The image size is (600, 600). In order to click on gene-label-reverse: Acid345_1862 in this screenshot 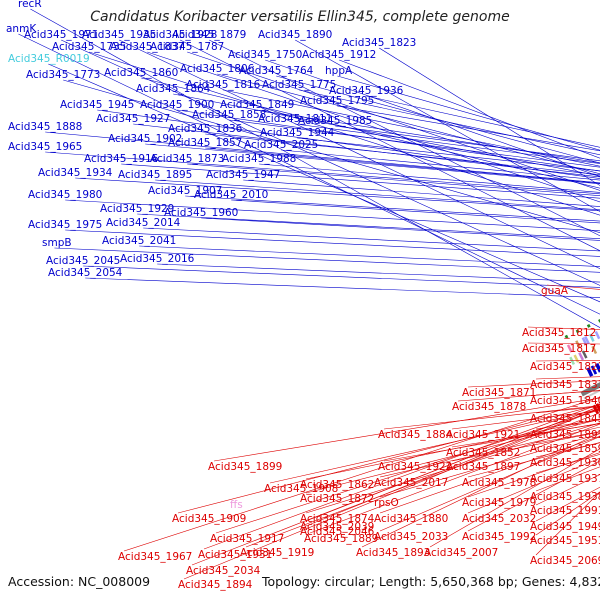, I will do `click(337, 485)`.